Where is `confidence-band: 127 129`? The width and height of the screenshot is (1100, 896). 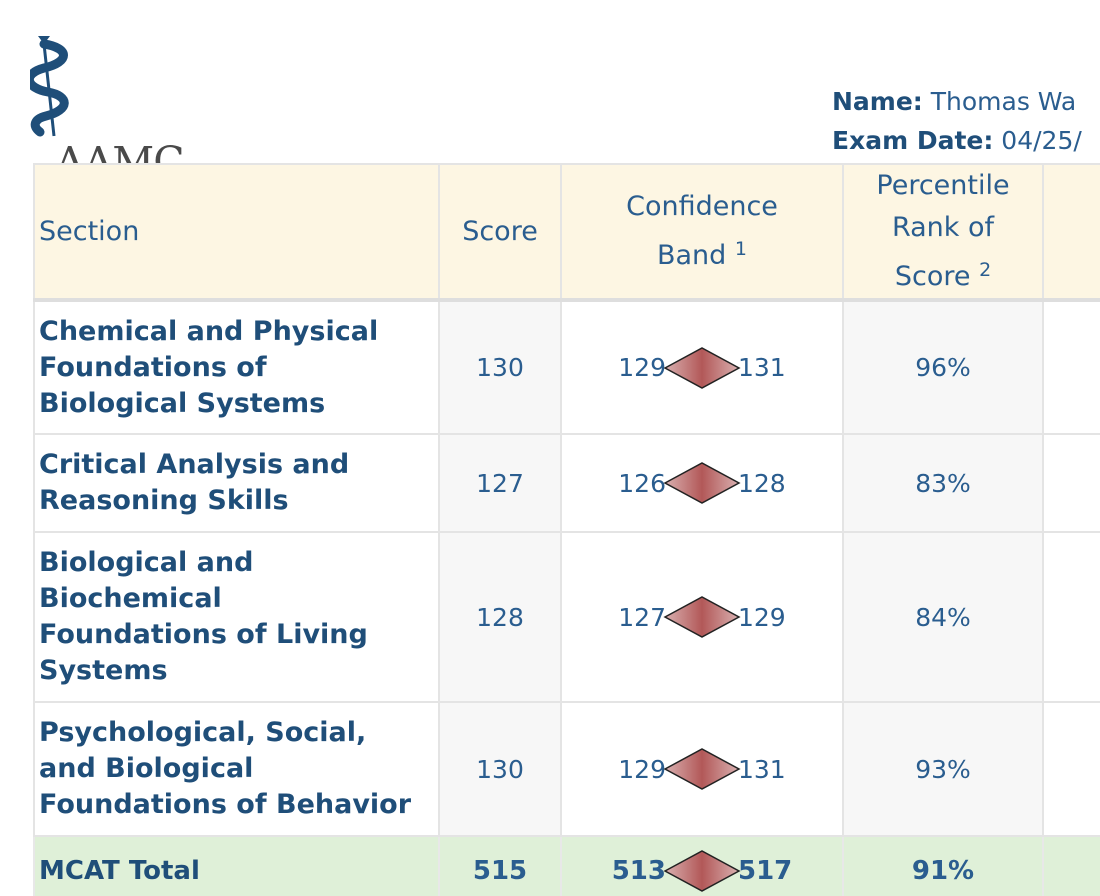 confidence-band: 127 129 is located at coordinates (702, 617).